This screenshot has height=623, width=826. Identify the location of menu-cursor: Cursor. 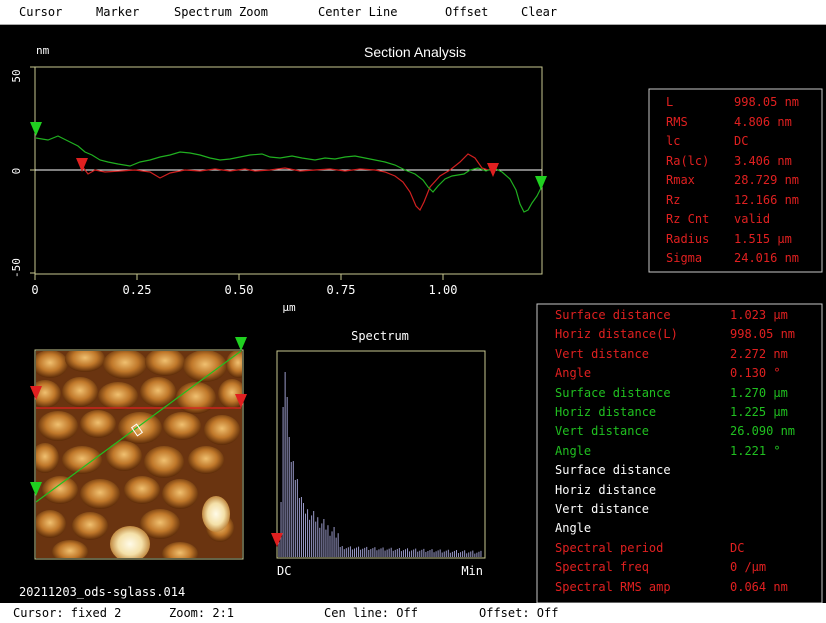
(41, 12).